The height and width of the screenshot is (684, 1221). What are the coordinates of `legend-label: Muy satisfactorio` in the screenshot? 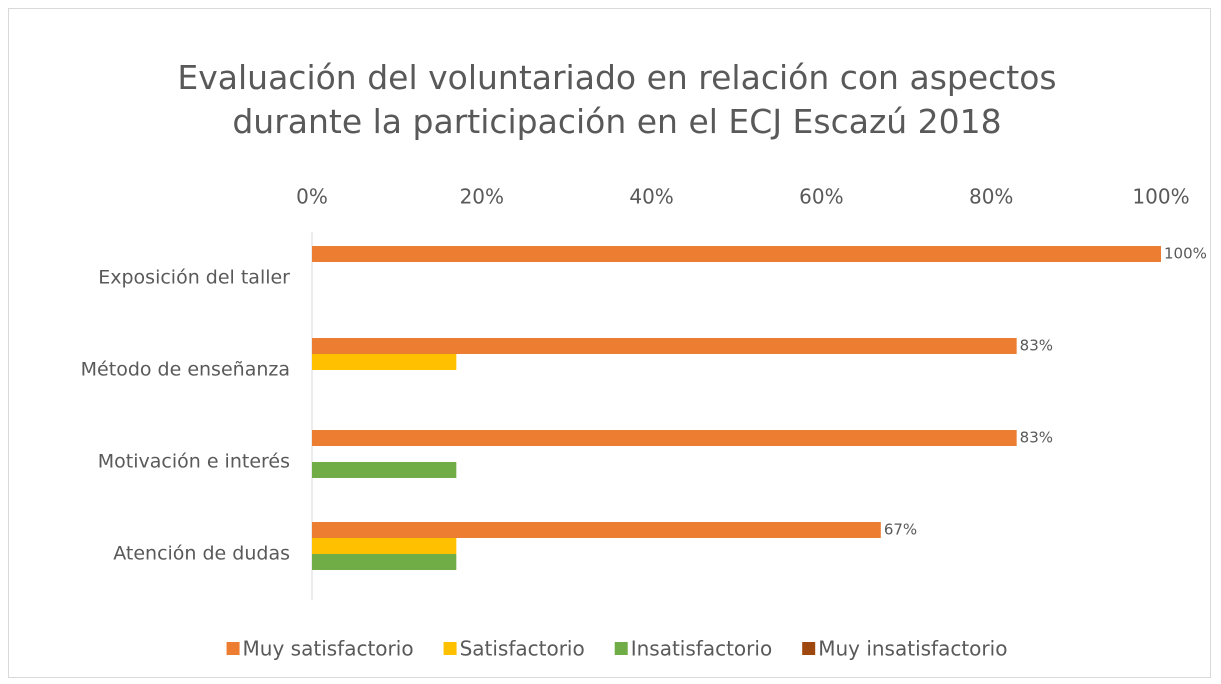 It's located at (328, 649).